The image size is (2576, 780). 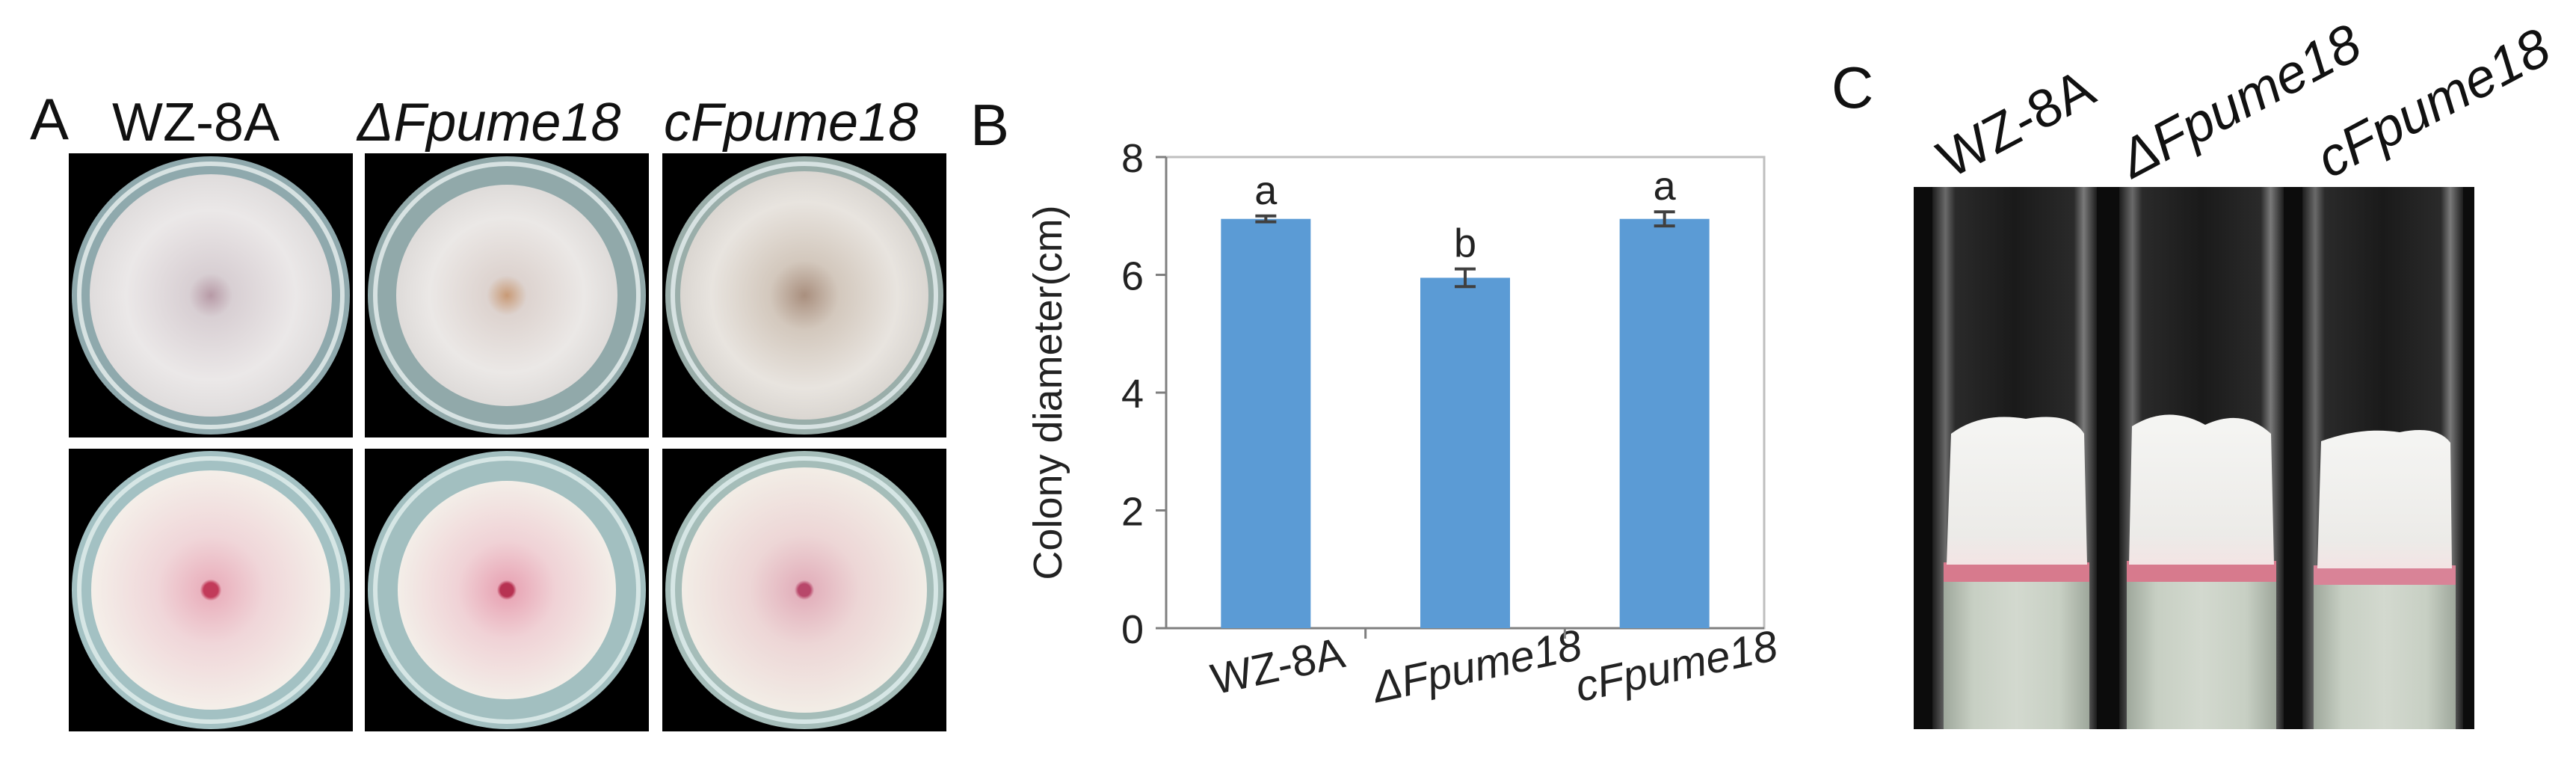 I want to click on plate-comp-front, so click(x=804, y=295).